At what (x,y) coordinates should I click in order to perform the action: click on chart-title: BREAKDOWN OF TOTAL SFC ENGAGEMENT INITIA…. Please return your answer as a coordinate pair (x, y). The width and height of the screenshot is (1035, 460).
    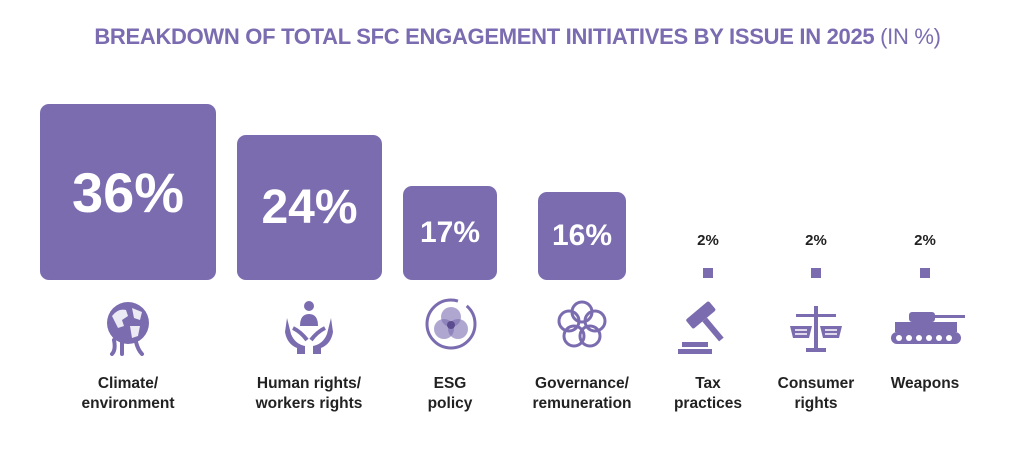
    Looking at the image, I should click on (517, 37).